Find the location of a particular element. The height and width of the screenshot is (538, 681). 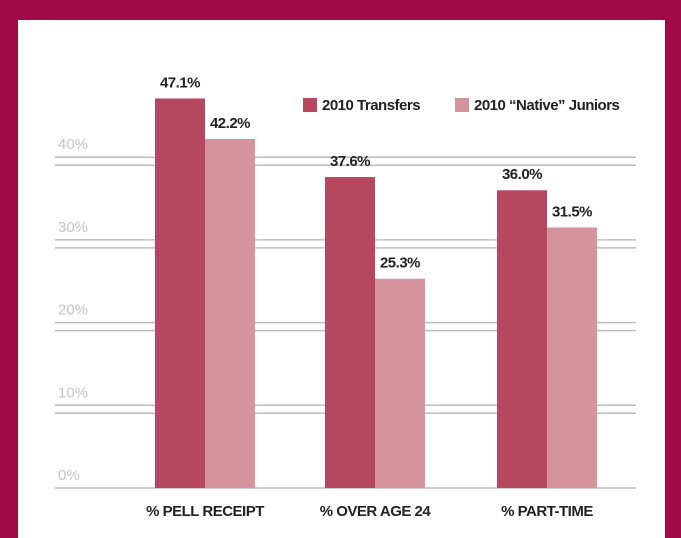

x-tick-label: % PART-TIME is located at coordinates (547, 511).